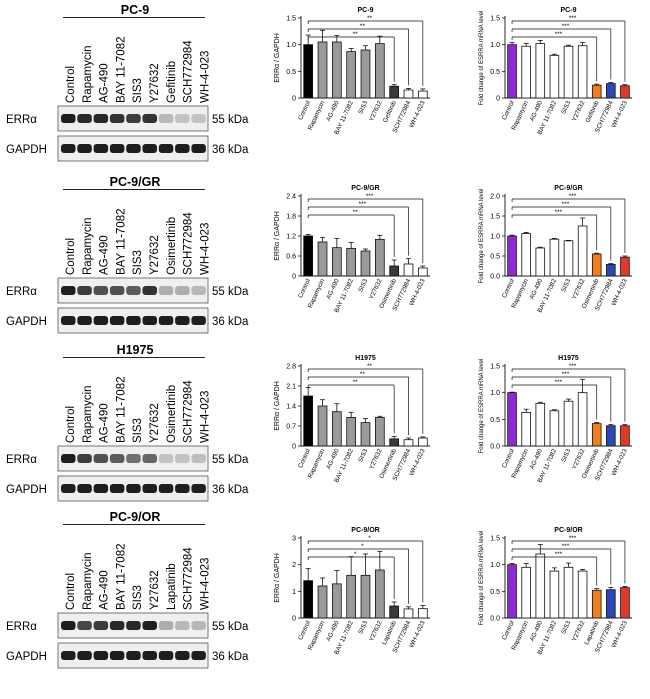 Image resolution: width=650 pixels, height=699 pixels. I want to click on chart-title: PC-9/GR, so click(568, 188).